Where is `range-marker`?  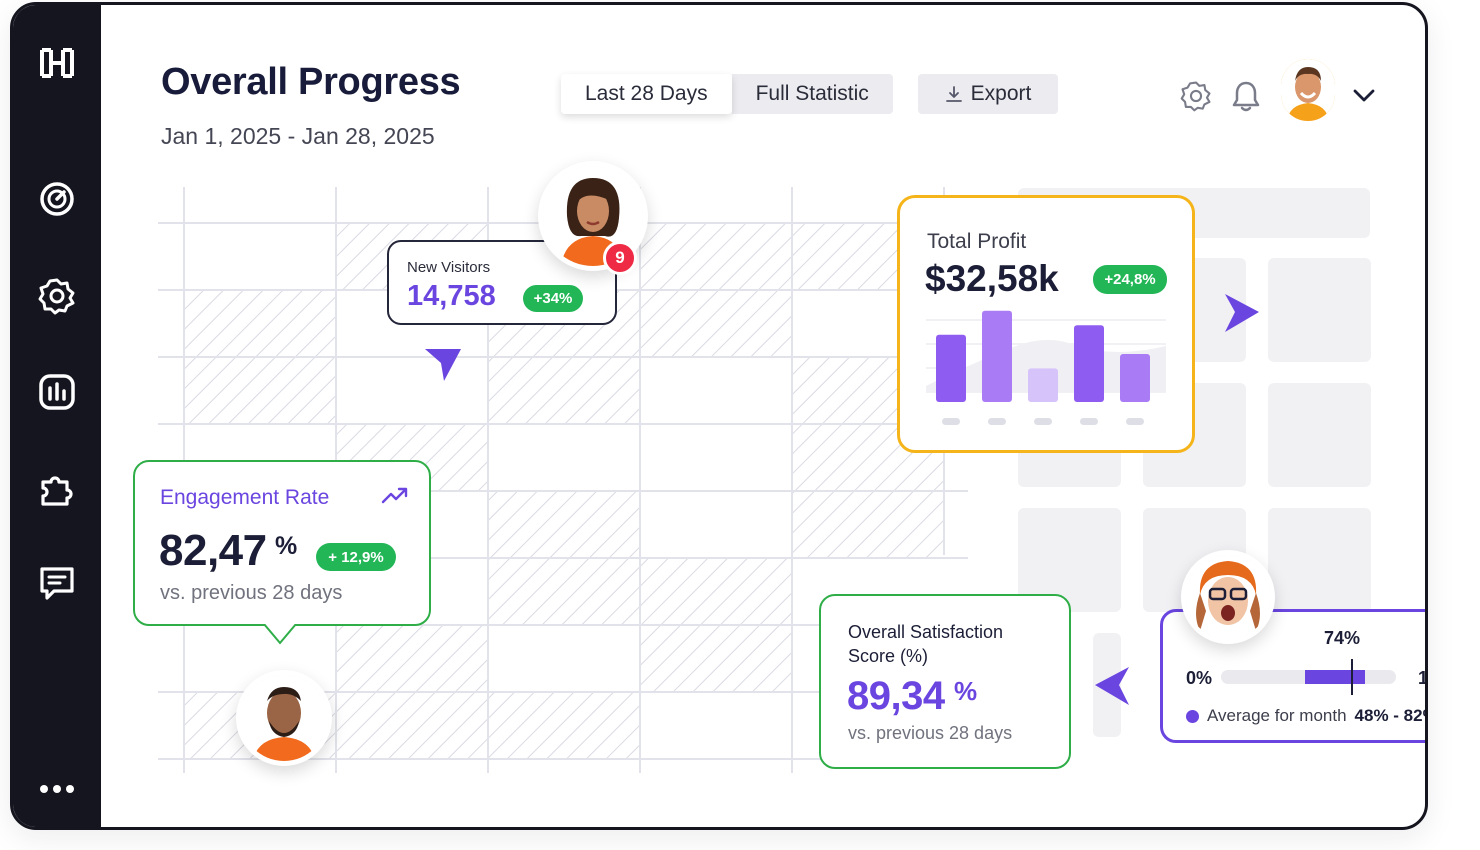 range-marker is located at coordinates (1351, 677).